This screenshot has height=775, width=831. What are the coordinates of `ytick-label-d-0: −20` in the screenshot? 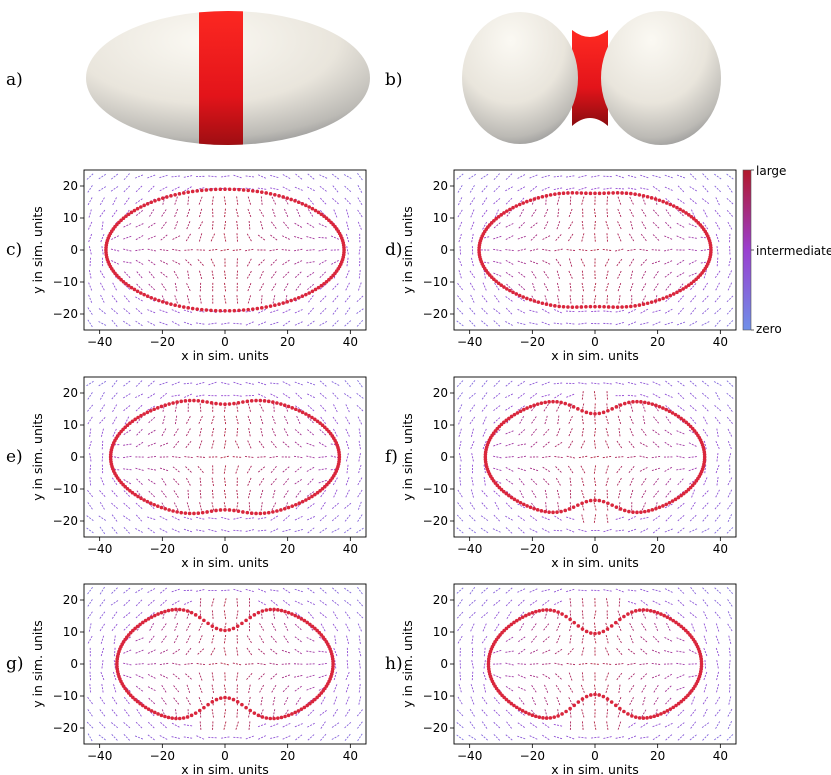 It's located at (435, 314).